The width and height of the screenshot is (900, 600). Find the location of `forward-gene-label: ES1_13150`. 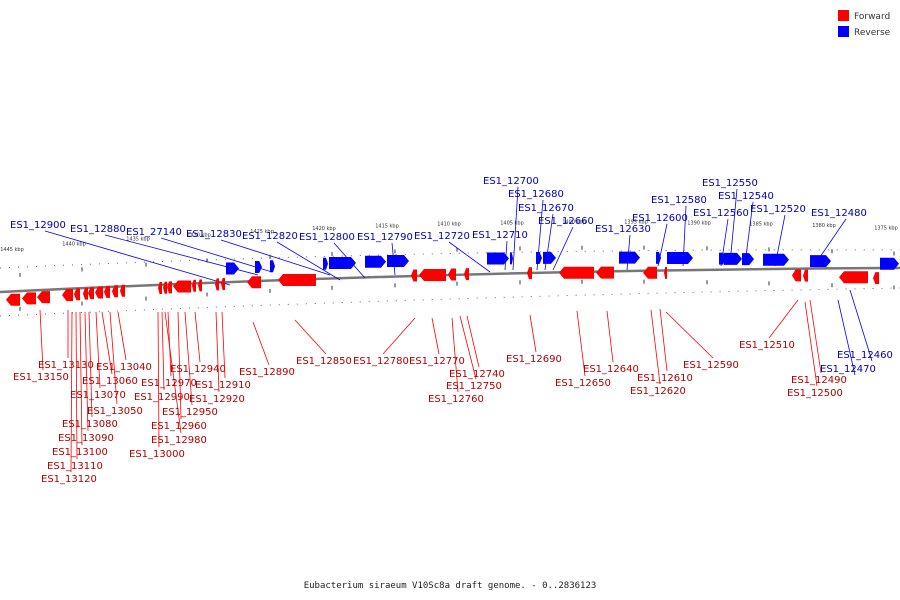

forward-gene-label: ES1_13150 is located at coordinates (41, 377).